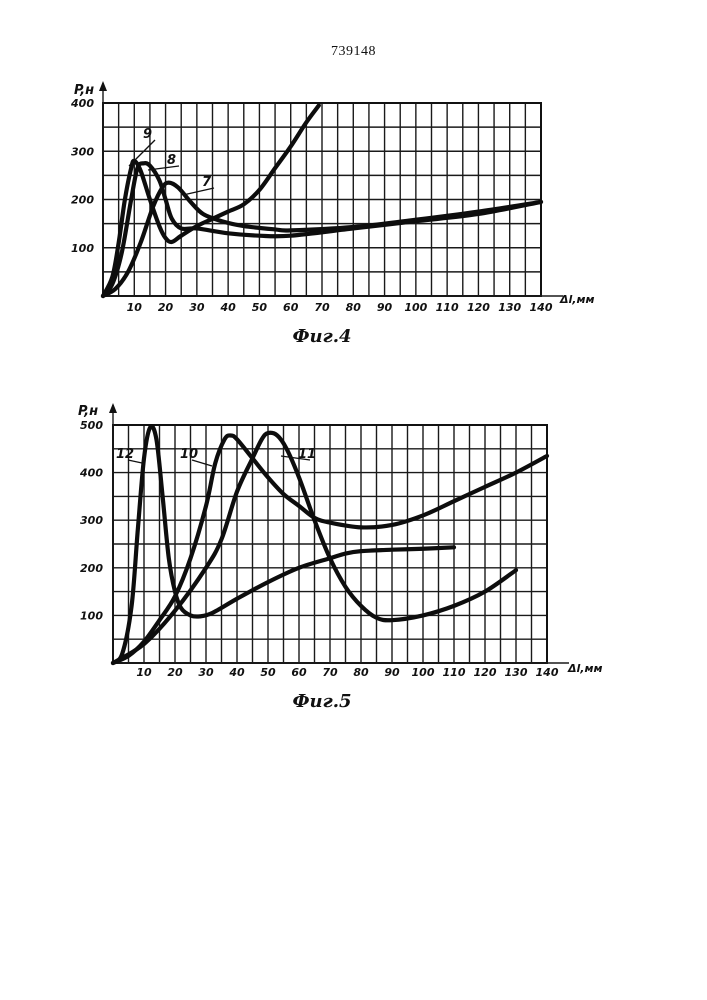  I want to click on x-tick-label: 100, so click(423, 672).